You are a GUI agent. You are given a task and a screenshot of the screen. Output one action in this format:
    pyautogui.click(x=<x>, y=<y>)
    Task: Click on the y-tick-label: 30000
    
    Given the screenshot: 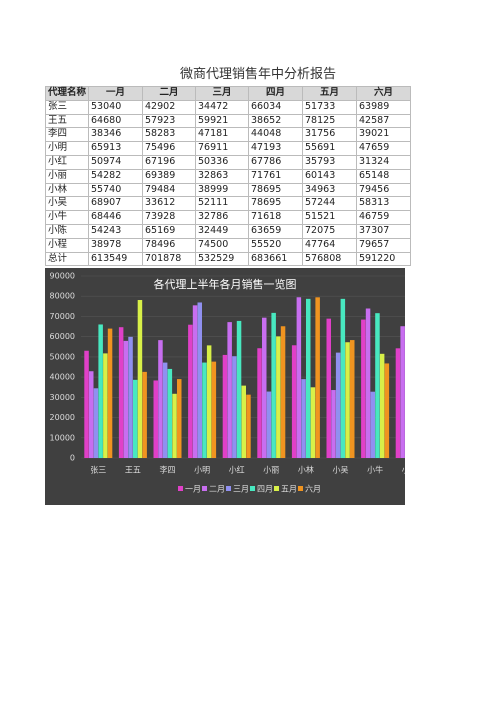 What is the action you would take?
    pyautogui.click(x=62, y=397)
    